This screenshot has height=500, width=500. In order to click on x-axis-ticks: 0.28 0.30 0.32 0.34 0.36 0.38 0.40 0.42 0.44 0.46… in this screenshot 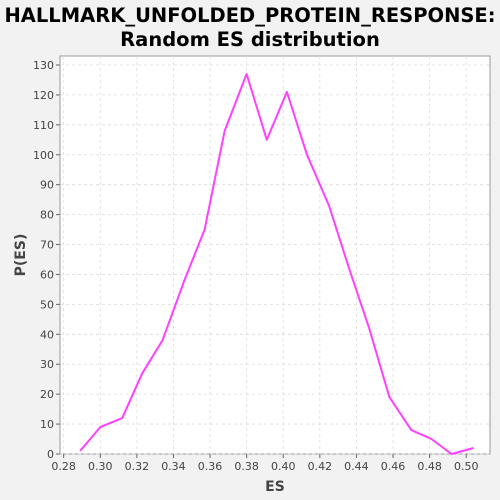, I will do `click(264, 463)`.